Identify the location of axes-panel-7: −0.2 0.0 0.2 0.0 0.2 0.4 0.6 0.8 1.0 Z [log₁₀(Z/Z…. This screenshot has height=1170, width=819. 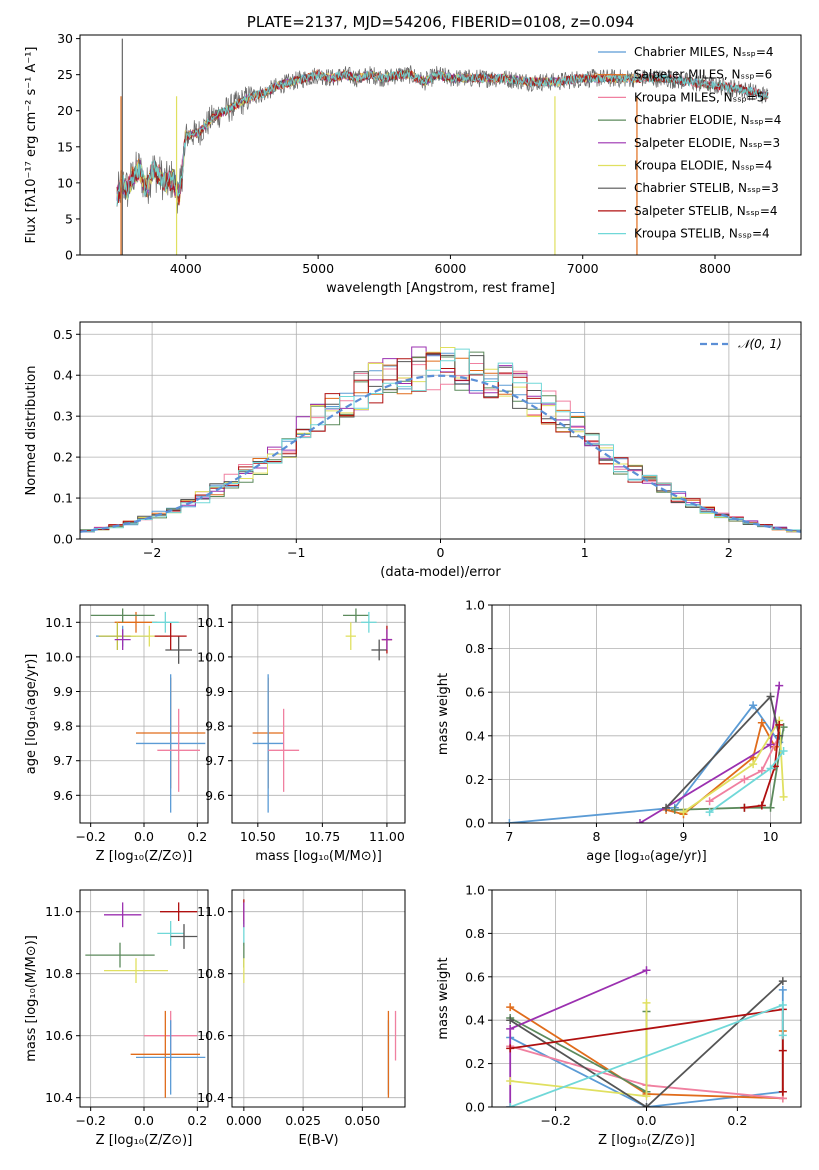
(619, 1015).